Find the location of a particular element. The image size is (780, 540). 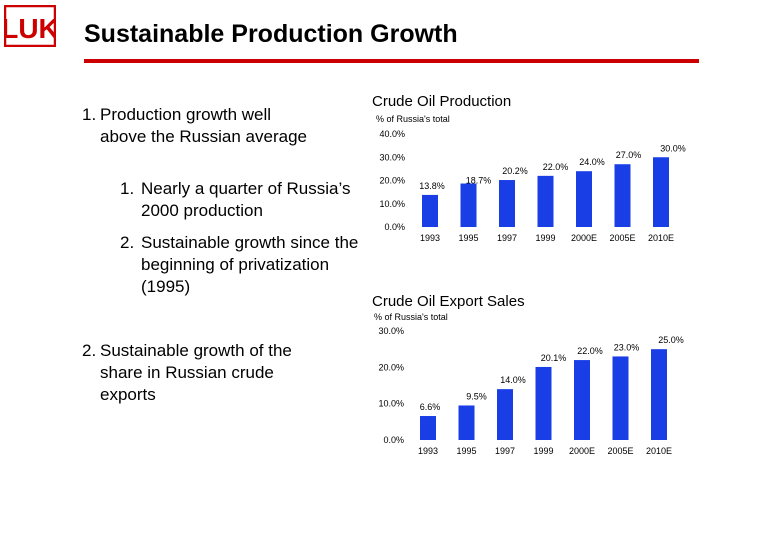

production-category-label: 1999 is located at coordinates (545, 238).